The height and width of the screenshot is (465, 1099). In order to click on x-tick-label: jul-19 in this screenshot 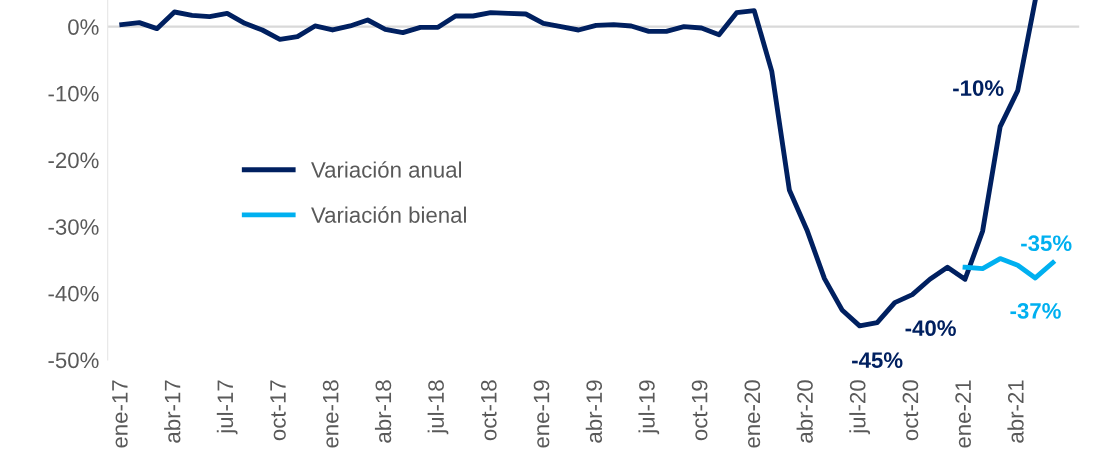, I will do `click(649, 407)`.